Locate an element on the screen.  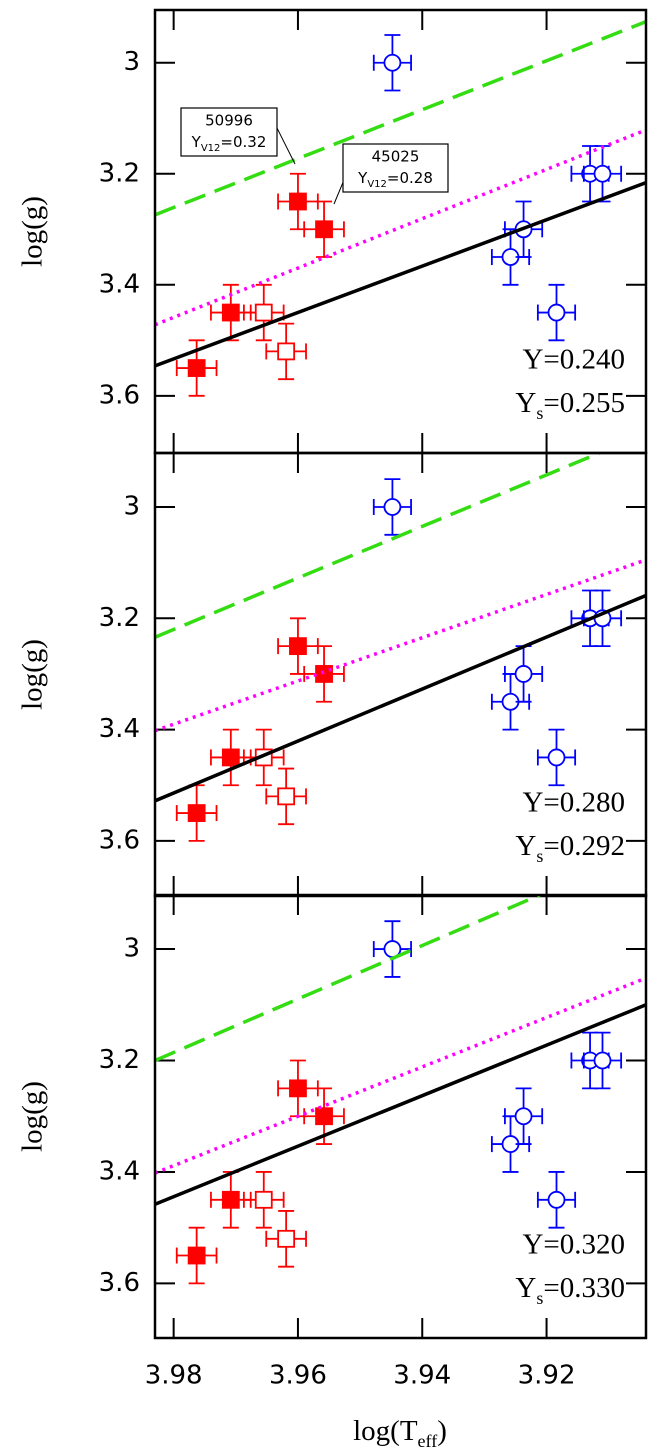
note-id: 50996 is located at coordinates (229, 121).